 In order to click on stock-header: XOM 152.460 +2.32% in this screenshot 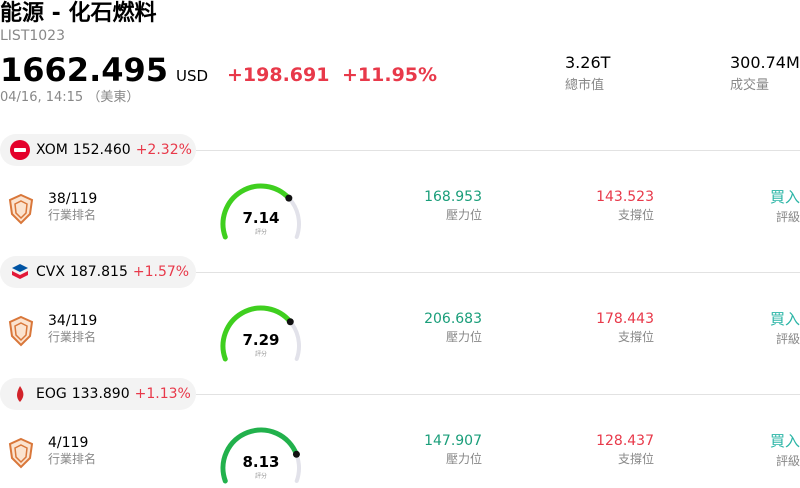, I will do `click(114, 150)`.